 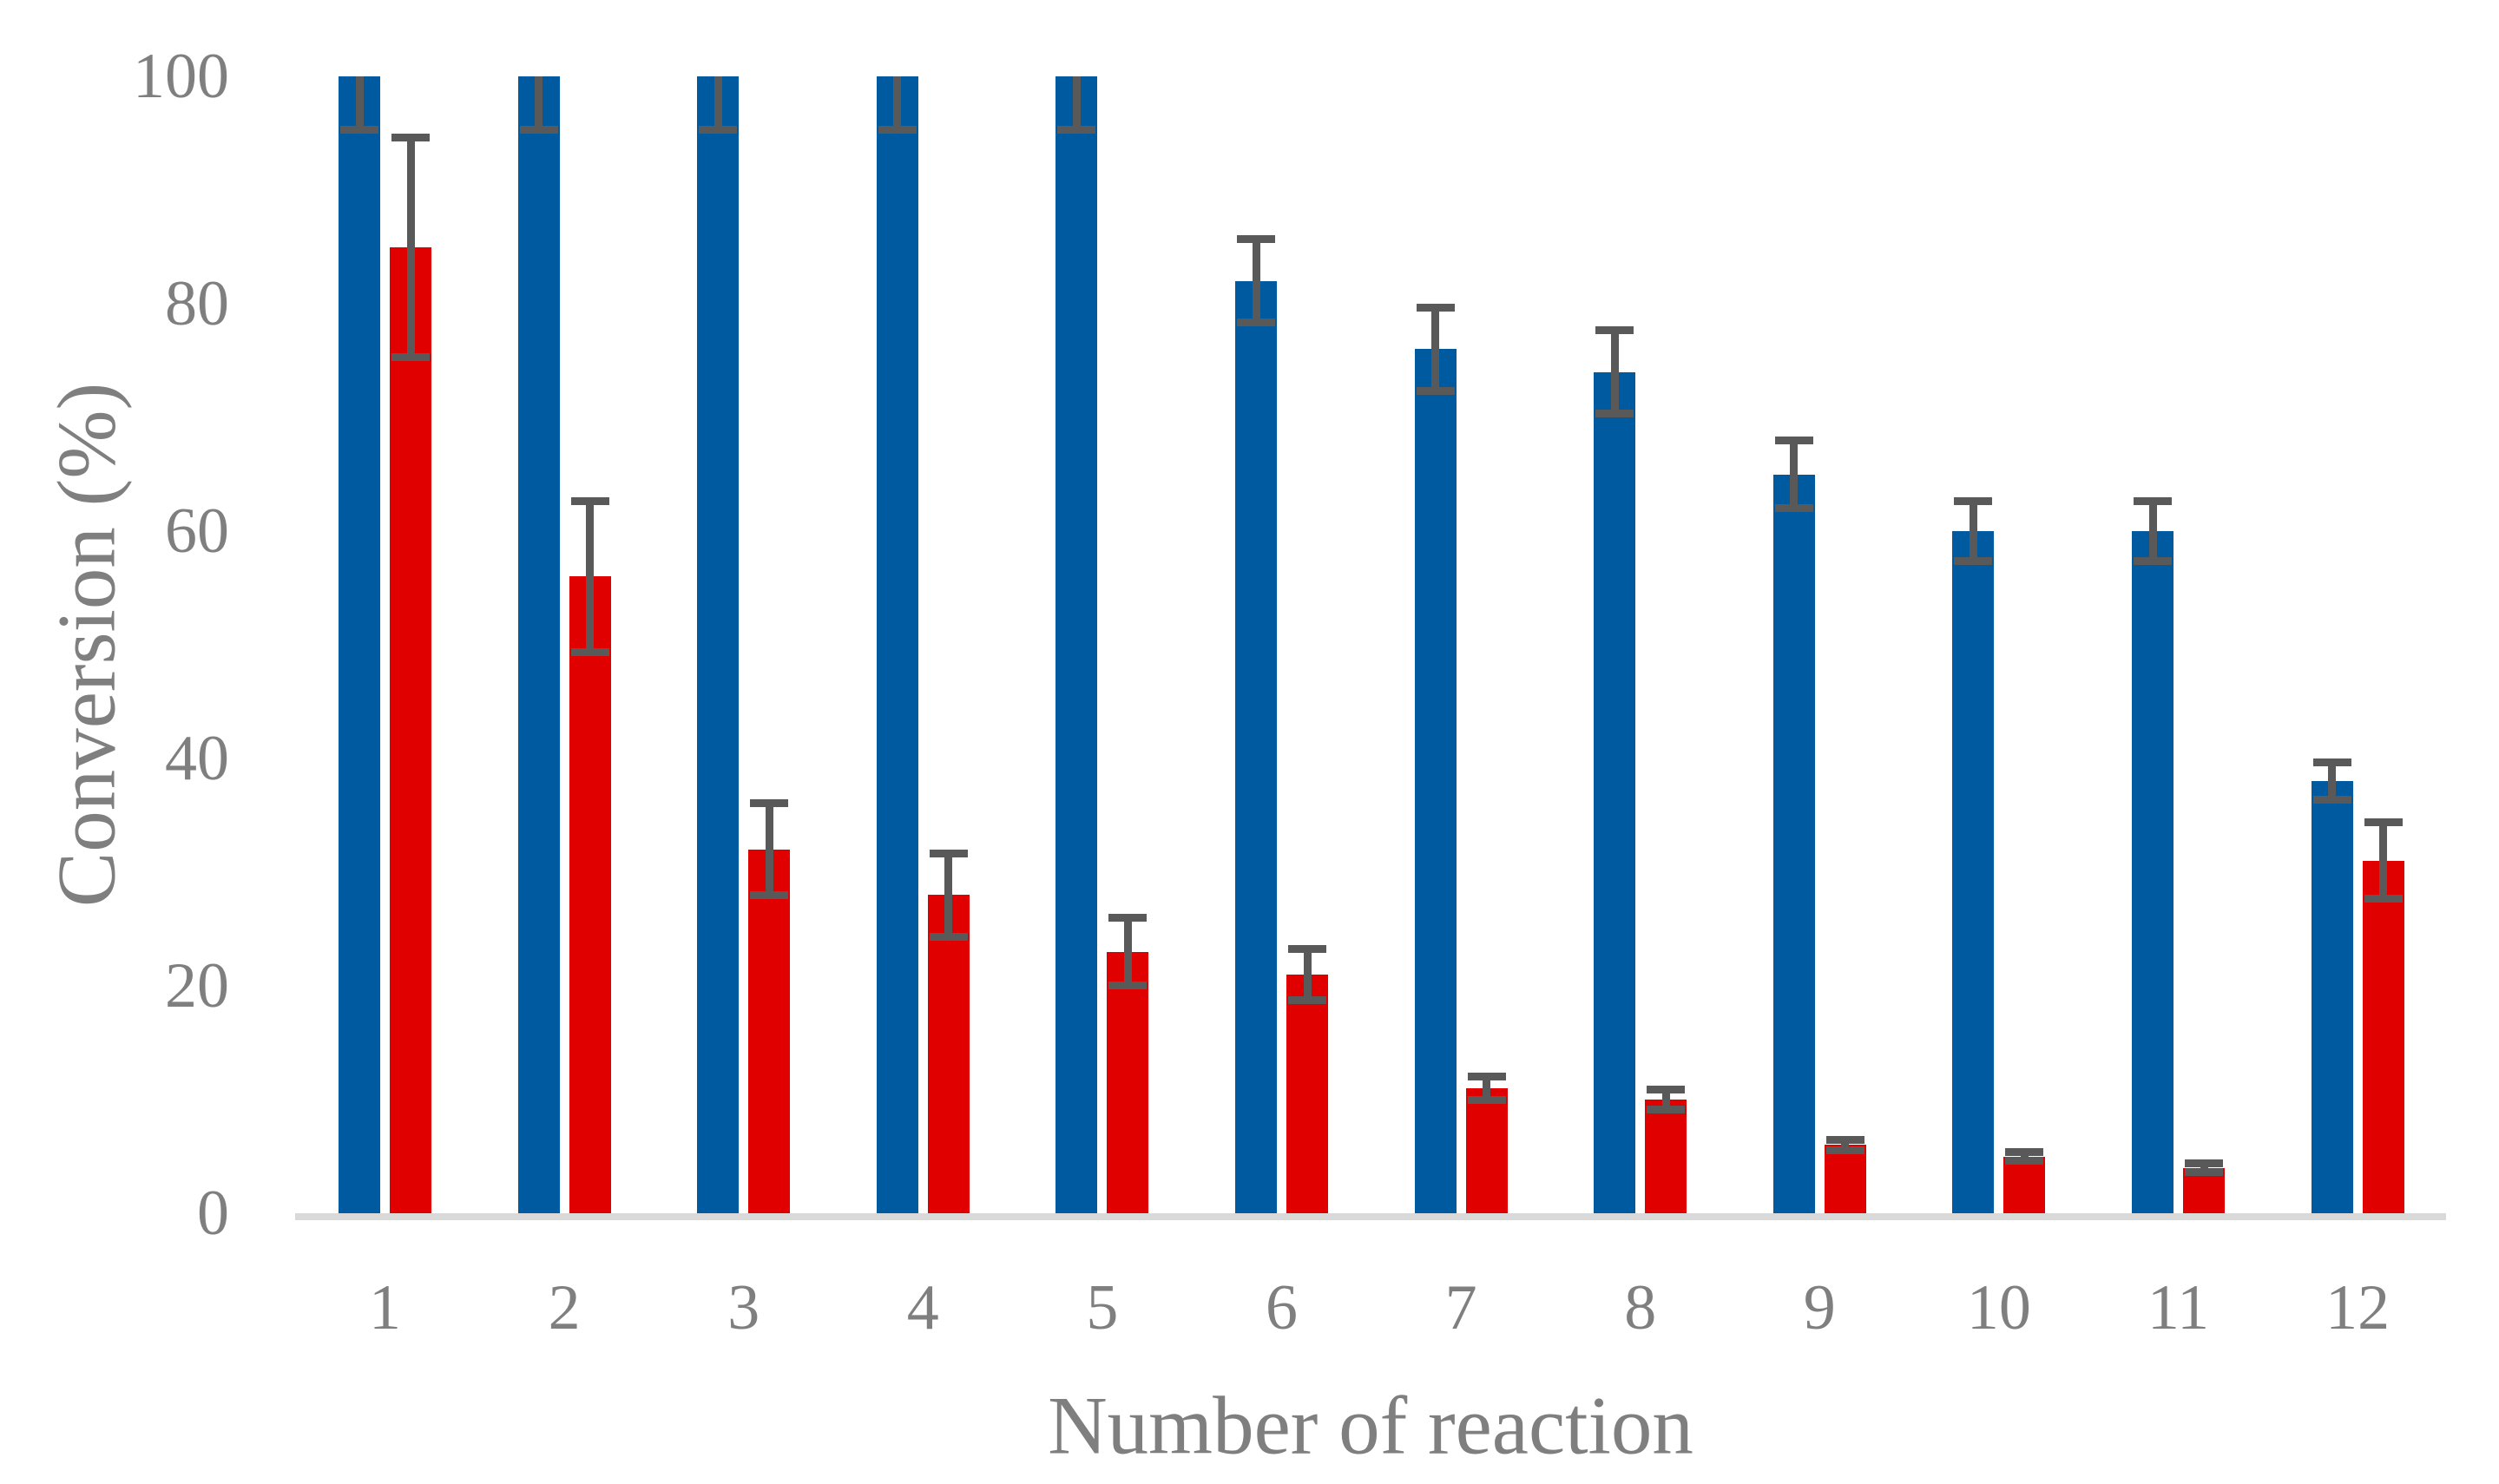 What do you see at coordinates (1370, 1425) in the screenshot?
I see `x-axis-title: Number of reaction` at bounding box center [1370, 1425].